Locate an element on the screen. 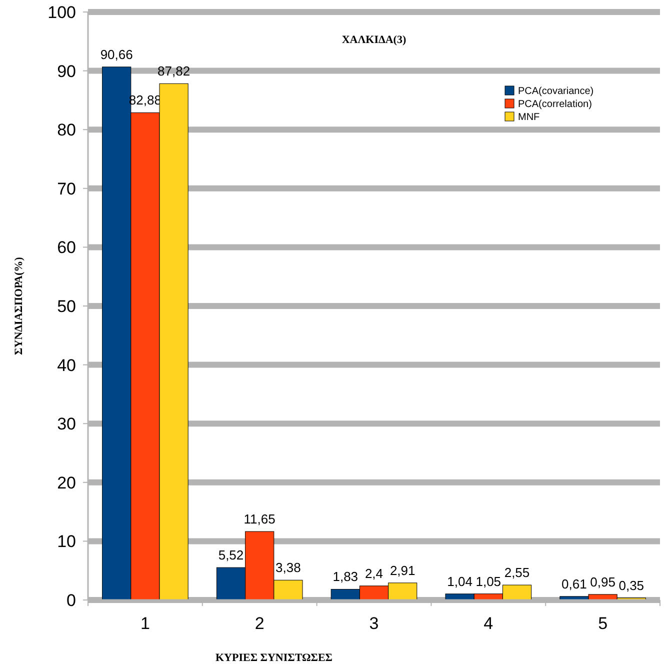 The width and height of the screenshot is (668, 666). y-tick-label: 50 is located at coordinates (66, 306).